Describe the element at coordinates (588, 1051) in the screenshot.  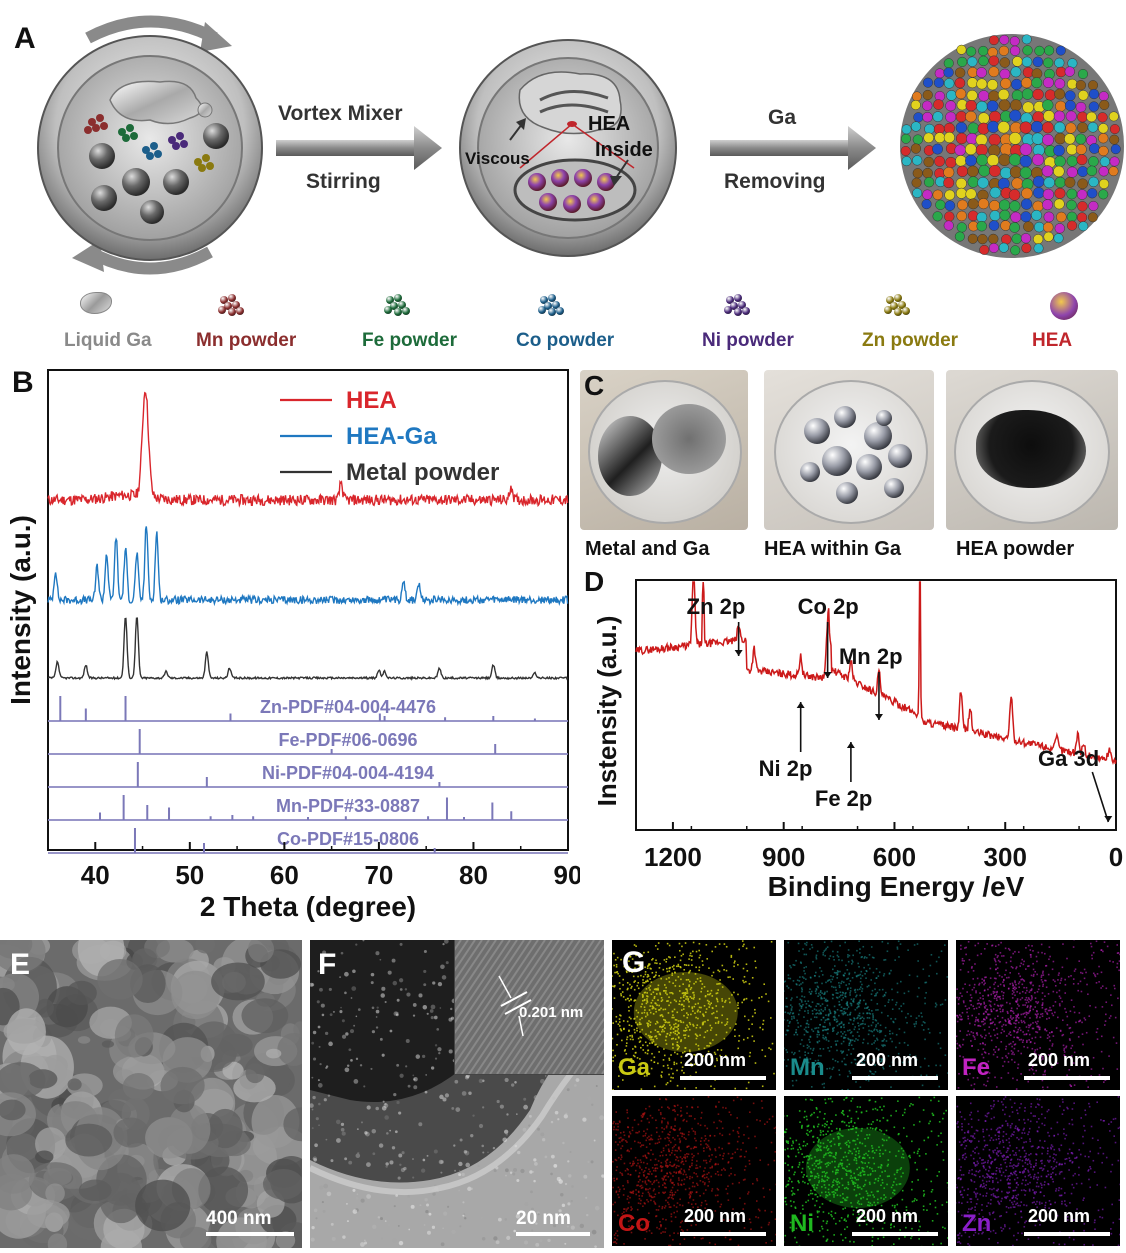
I see `lattice-fringe` at that location.